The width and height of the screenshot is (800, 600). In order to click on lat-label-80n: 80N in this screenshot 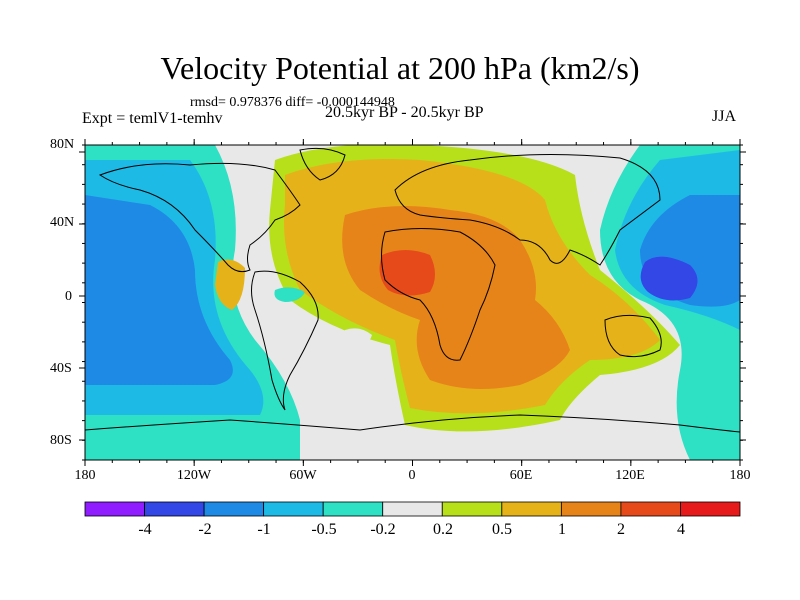, I will do `click(62, 144)`.